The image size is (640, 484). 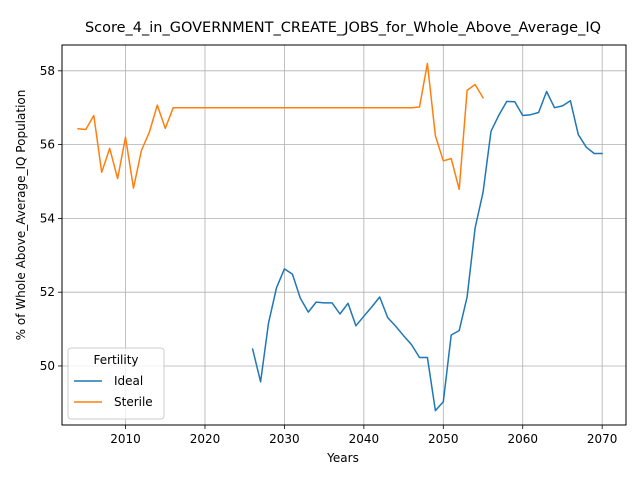 I want to click on x-axis-ticks: 2010 2020 2030 2040 2050 2060 2070, so click(x=363, y=435).